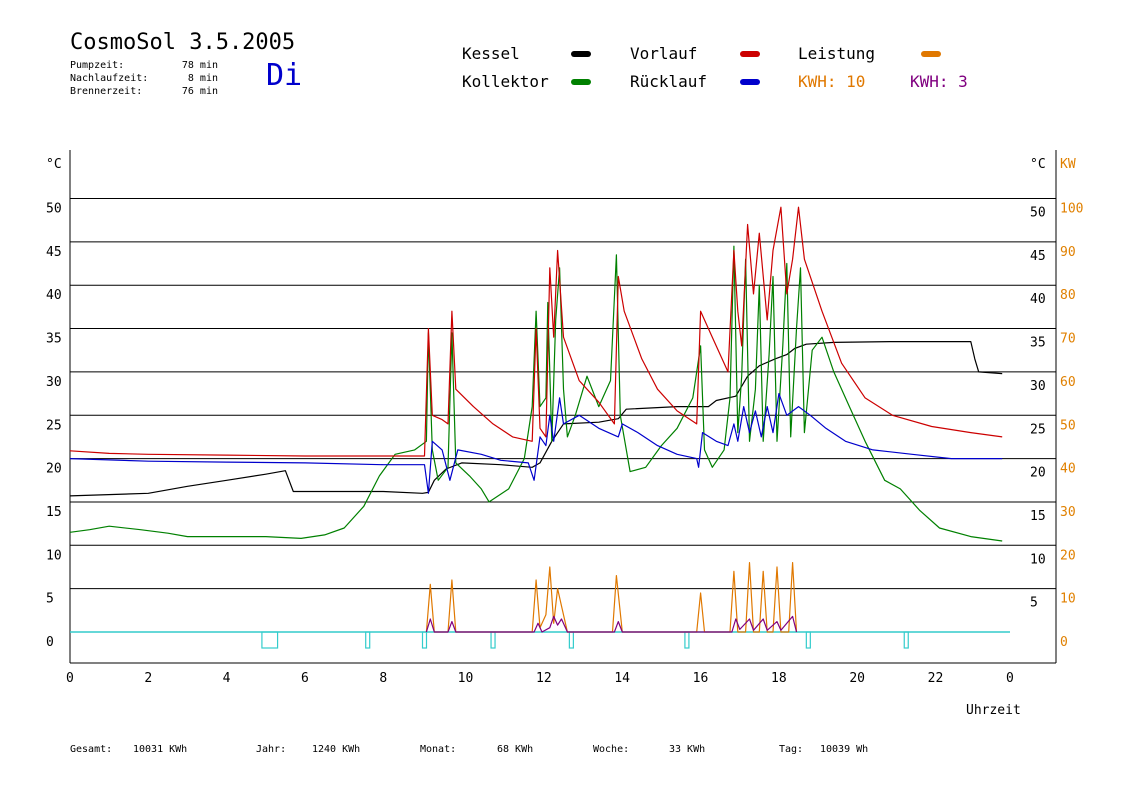  What do you see at coordinates (1038, 256) in the screenshot?
I see `y-tick-label-right: 45` at bounding box center [1038, 256].